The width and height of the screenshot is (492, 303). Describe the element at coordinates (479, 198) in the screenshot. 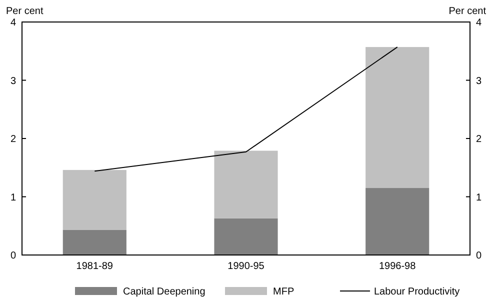

I see `y2-tick-label: 1` at that location.